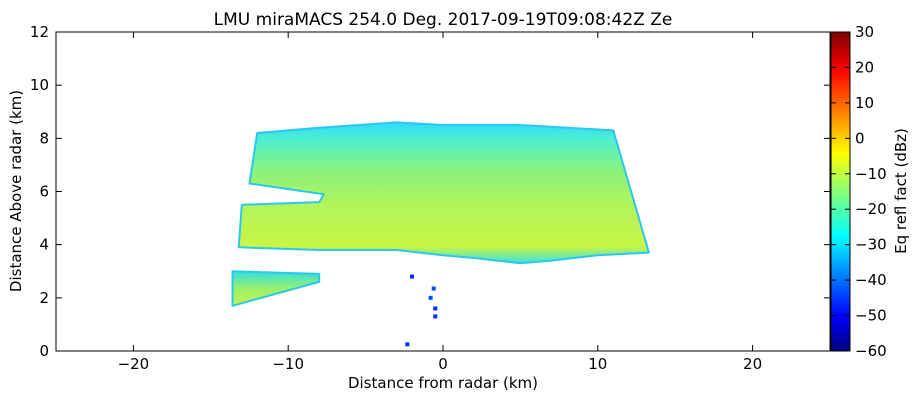 The image size is (919, 400). What do you see at coordinates (864, 67) in the screenshot?
I see `colorbar-tick-label: 20` at bounding box center [864, 67].